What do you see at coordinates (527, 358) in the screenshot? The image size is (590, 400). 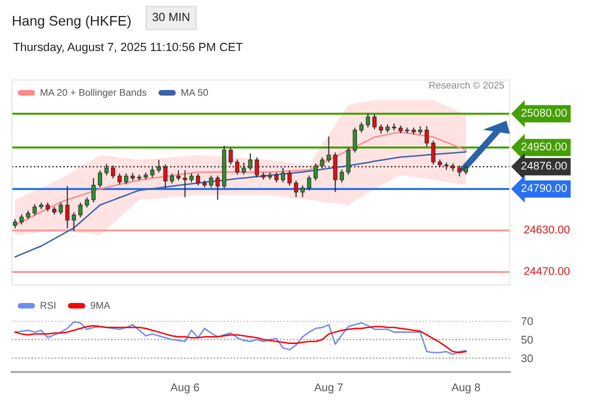 I see `y-tick-label: 30` at bounding box center [527, 358].